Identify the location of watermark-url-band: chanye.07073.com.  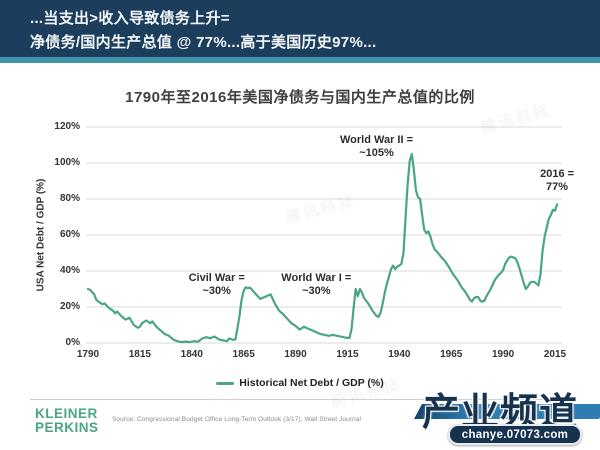
(515, 434).